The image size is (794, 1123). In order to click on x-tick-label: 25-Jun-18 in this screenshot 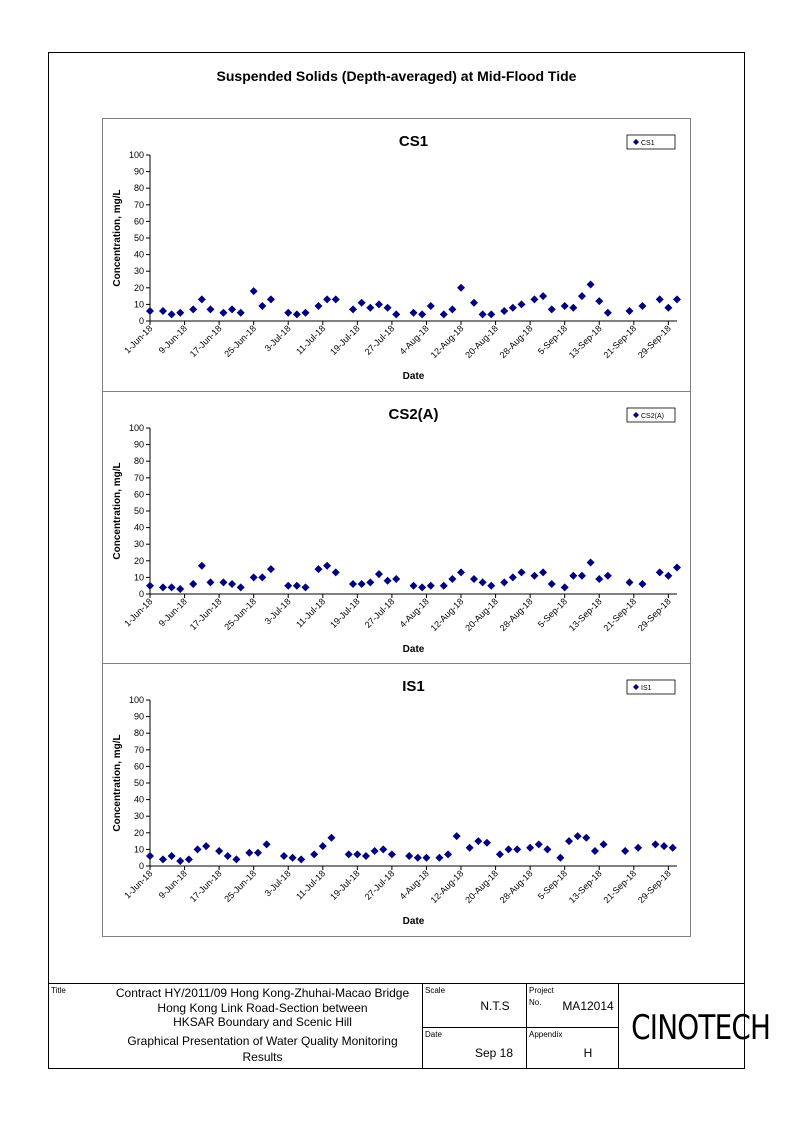, I will do `click(240, 341)`.